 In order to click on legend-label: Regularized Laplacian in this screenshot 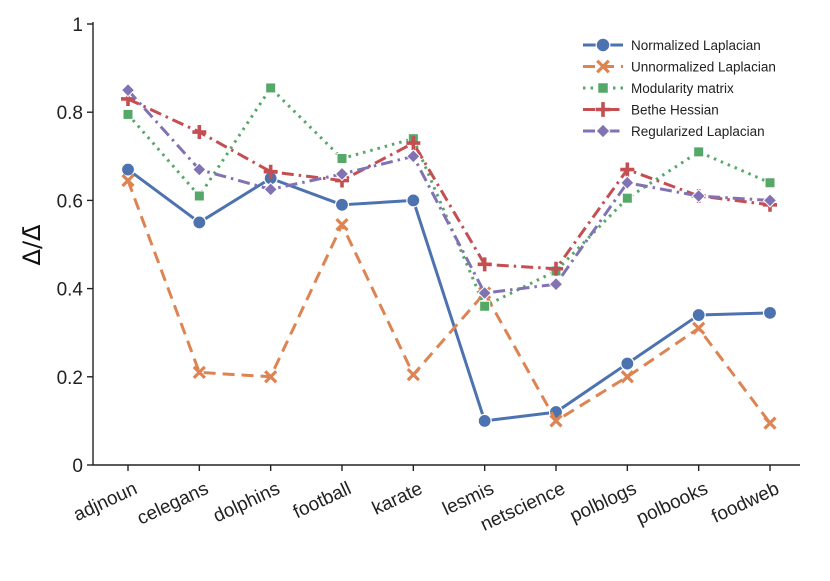, I will do `click(698, 131)`.